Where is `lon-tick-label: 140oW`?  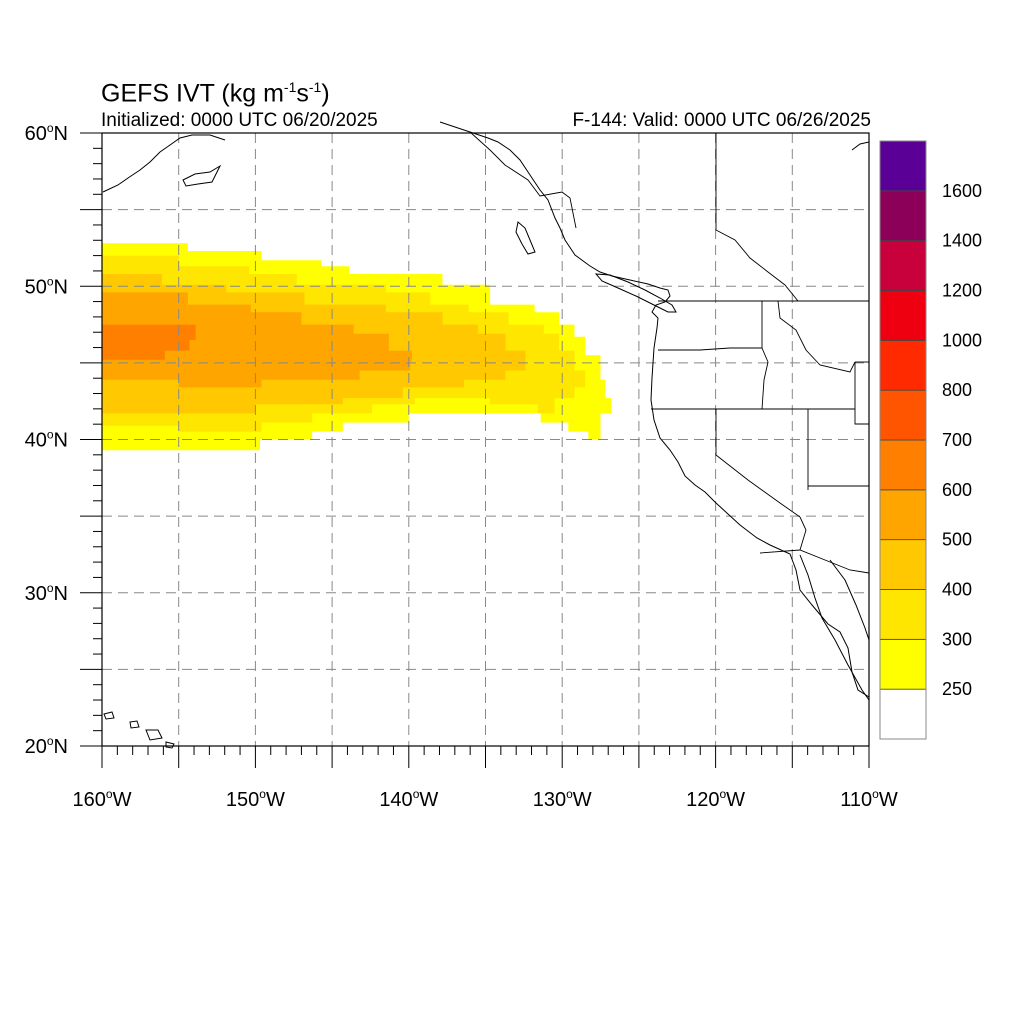
lon-tick-label: 140oW is located at coordinates (408, 799).